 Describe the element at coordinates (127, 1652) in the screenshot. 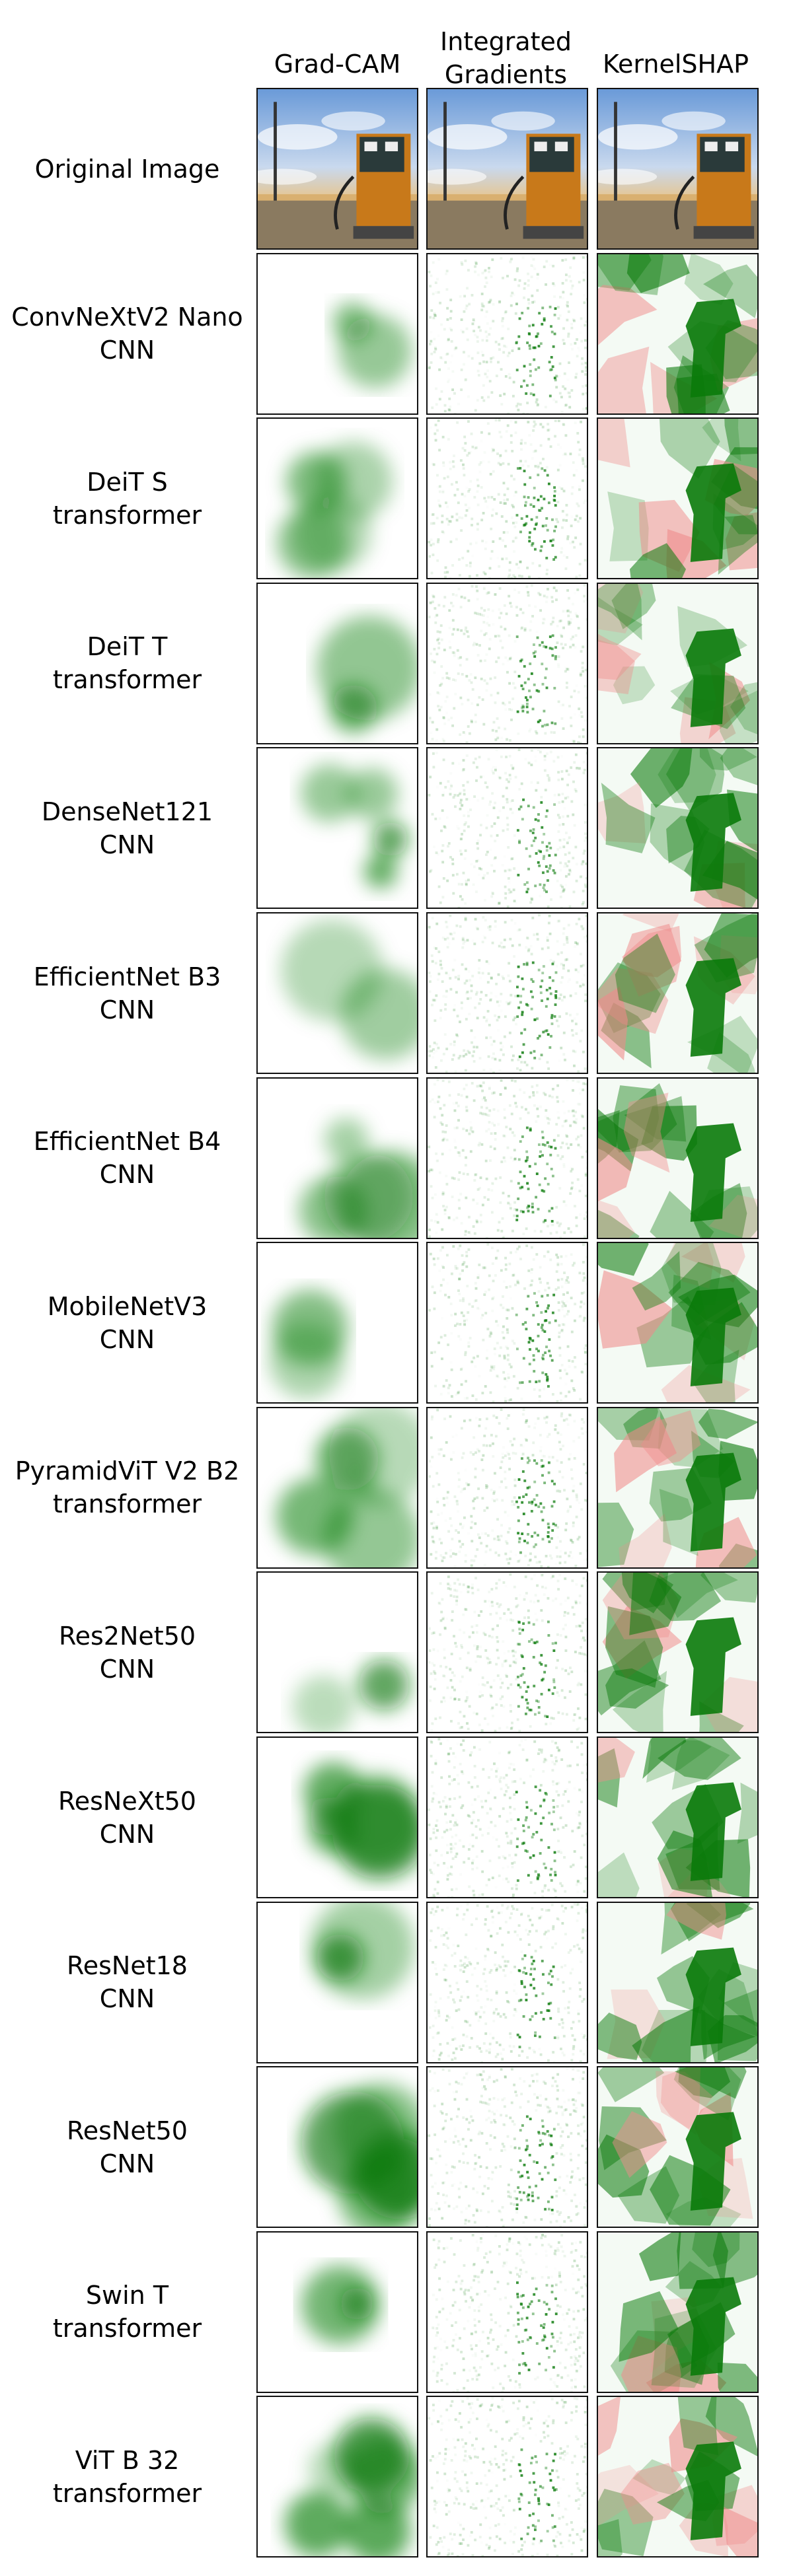

I see `row-label: Res2Net50 CNN` at that location.